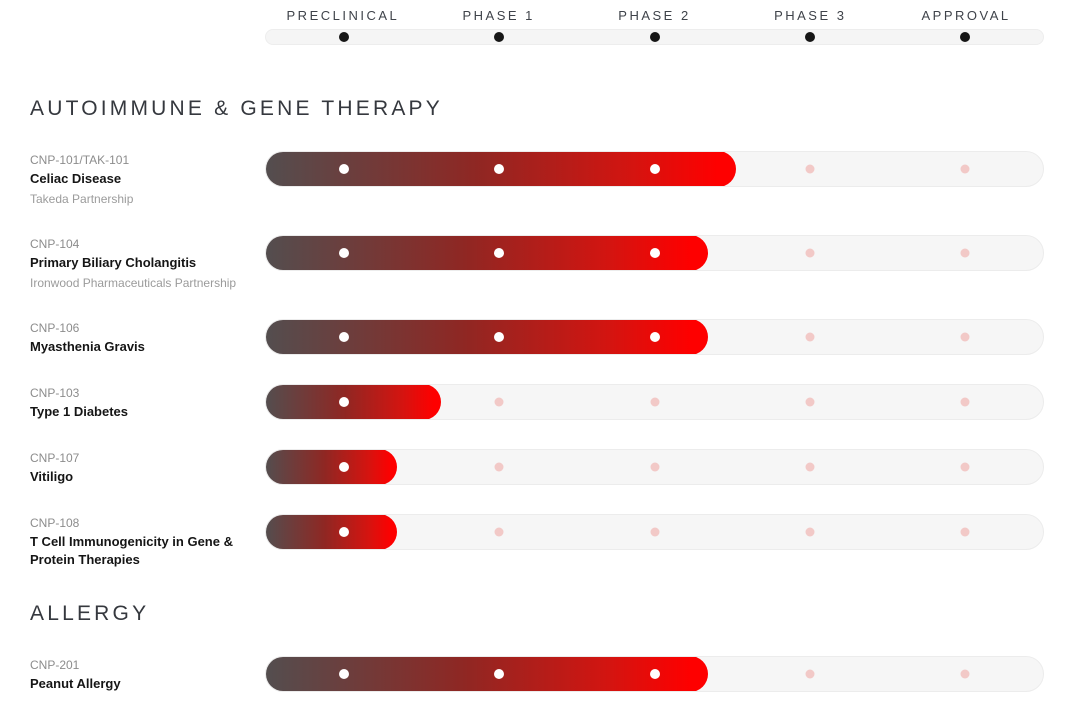 This screenshot has width=1080, height=727. Describe the element at coordinates (132, 337) in the screenshot. I see `program-labels: CNP-106 Myasthenia Gravis` at that location.